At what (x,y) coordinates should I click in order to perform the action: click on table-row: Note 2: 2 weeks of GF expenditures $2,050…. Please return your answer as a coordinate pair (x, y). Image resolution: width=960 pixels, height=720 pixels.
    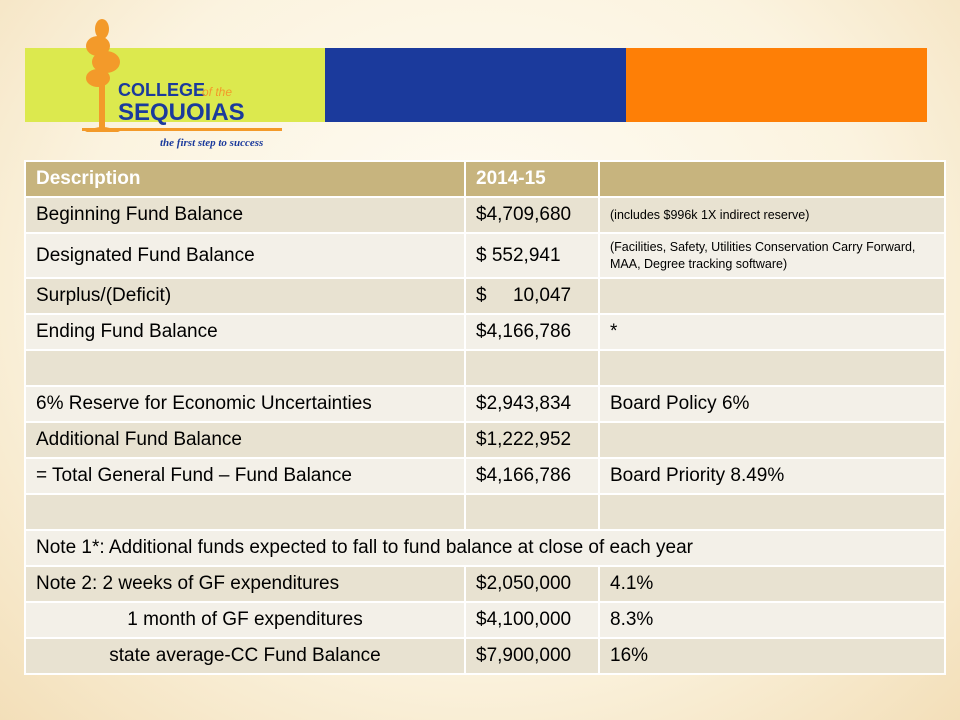
    Looking at the image, I should click on (485, 584).